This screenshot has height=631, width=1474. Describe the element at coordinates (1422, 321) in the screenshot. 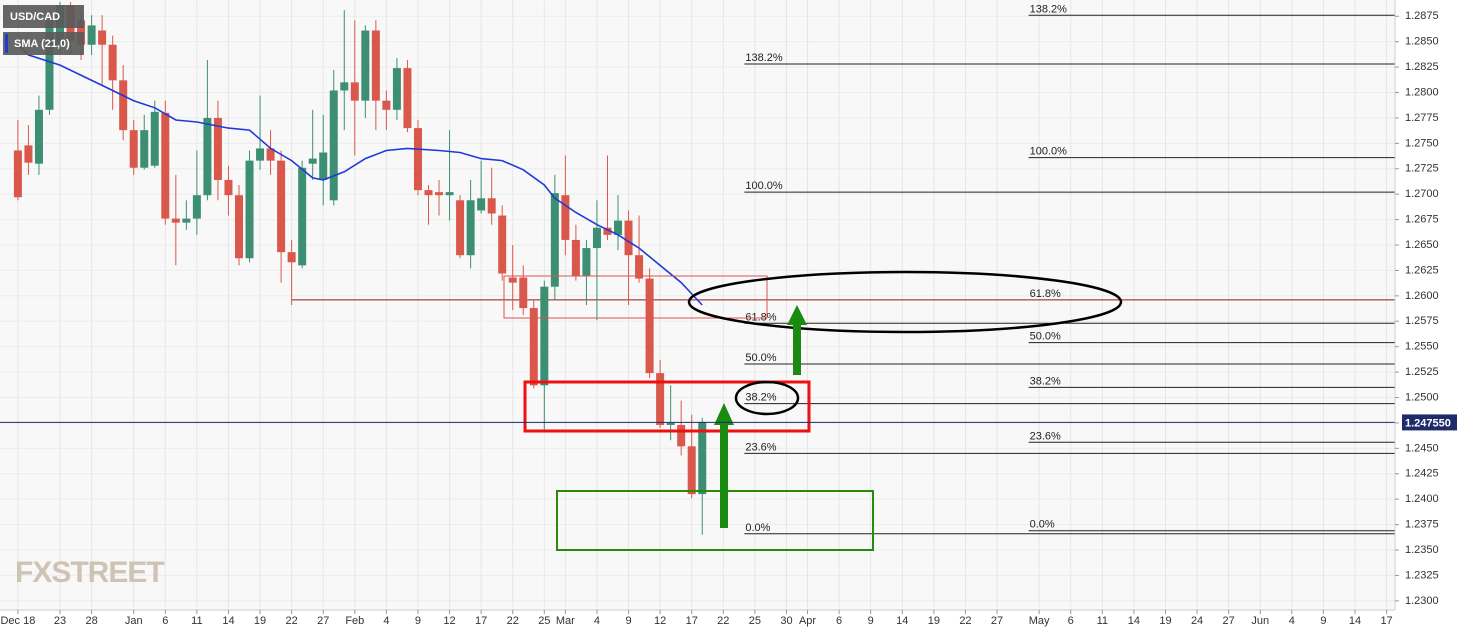

I see `y-tick-label: 1.2575` at that location.